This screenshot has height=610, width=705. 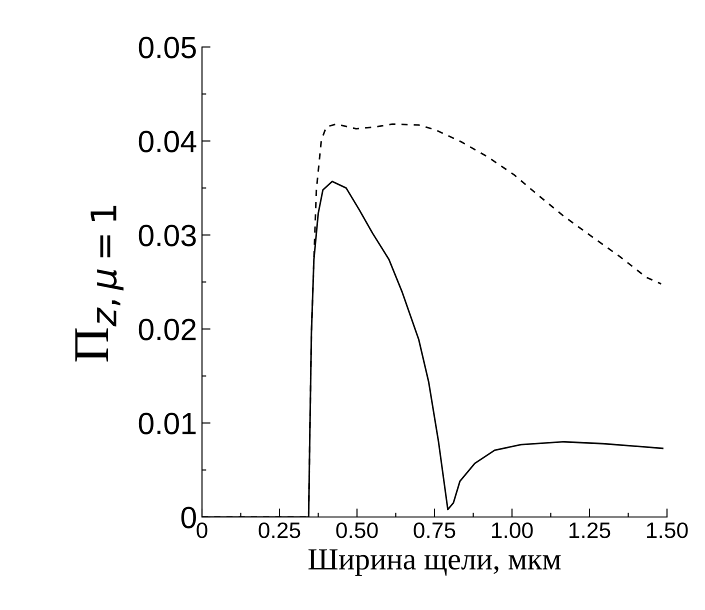 What do you see at coordinates (357, 530) in the screenshot?
I see `x-tick-label: 0.50` at bounding box center [357, 530].